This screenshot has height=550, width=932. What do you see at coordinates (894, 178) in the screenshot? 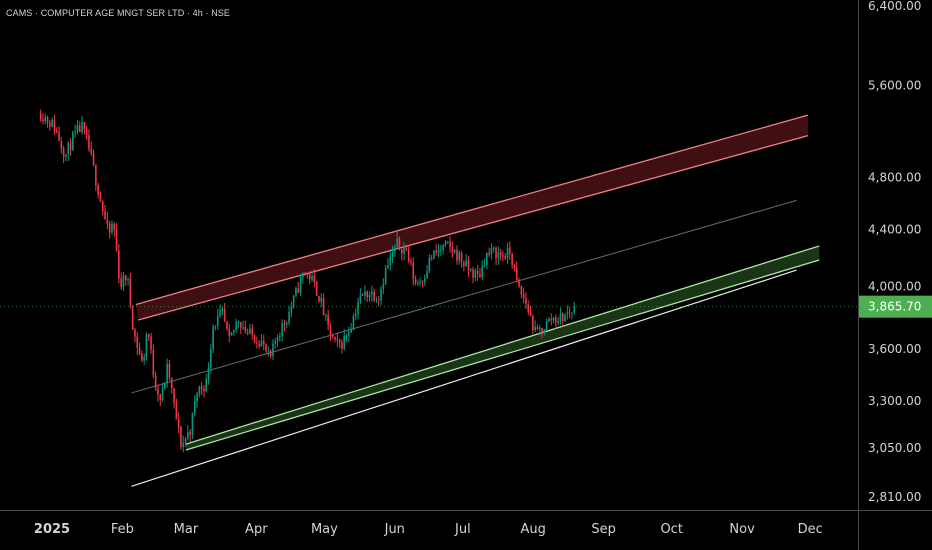
I see `price-tick-label: 4,800.00` at bounding box center [894, 178].